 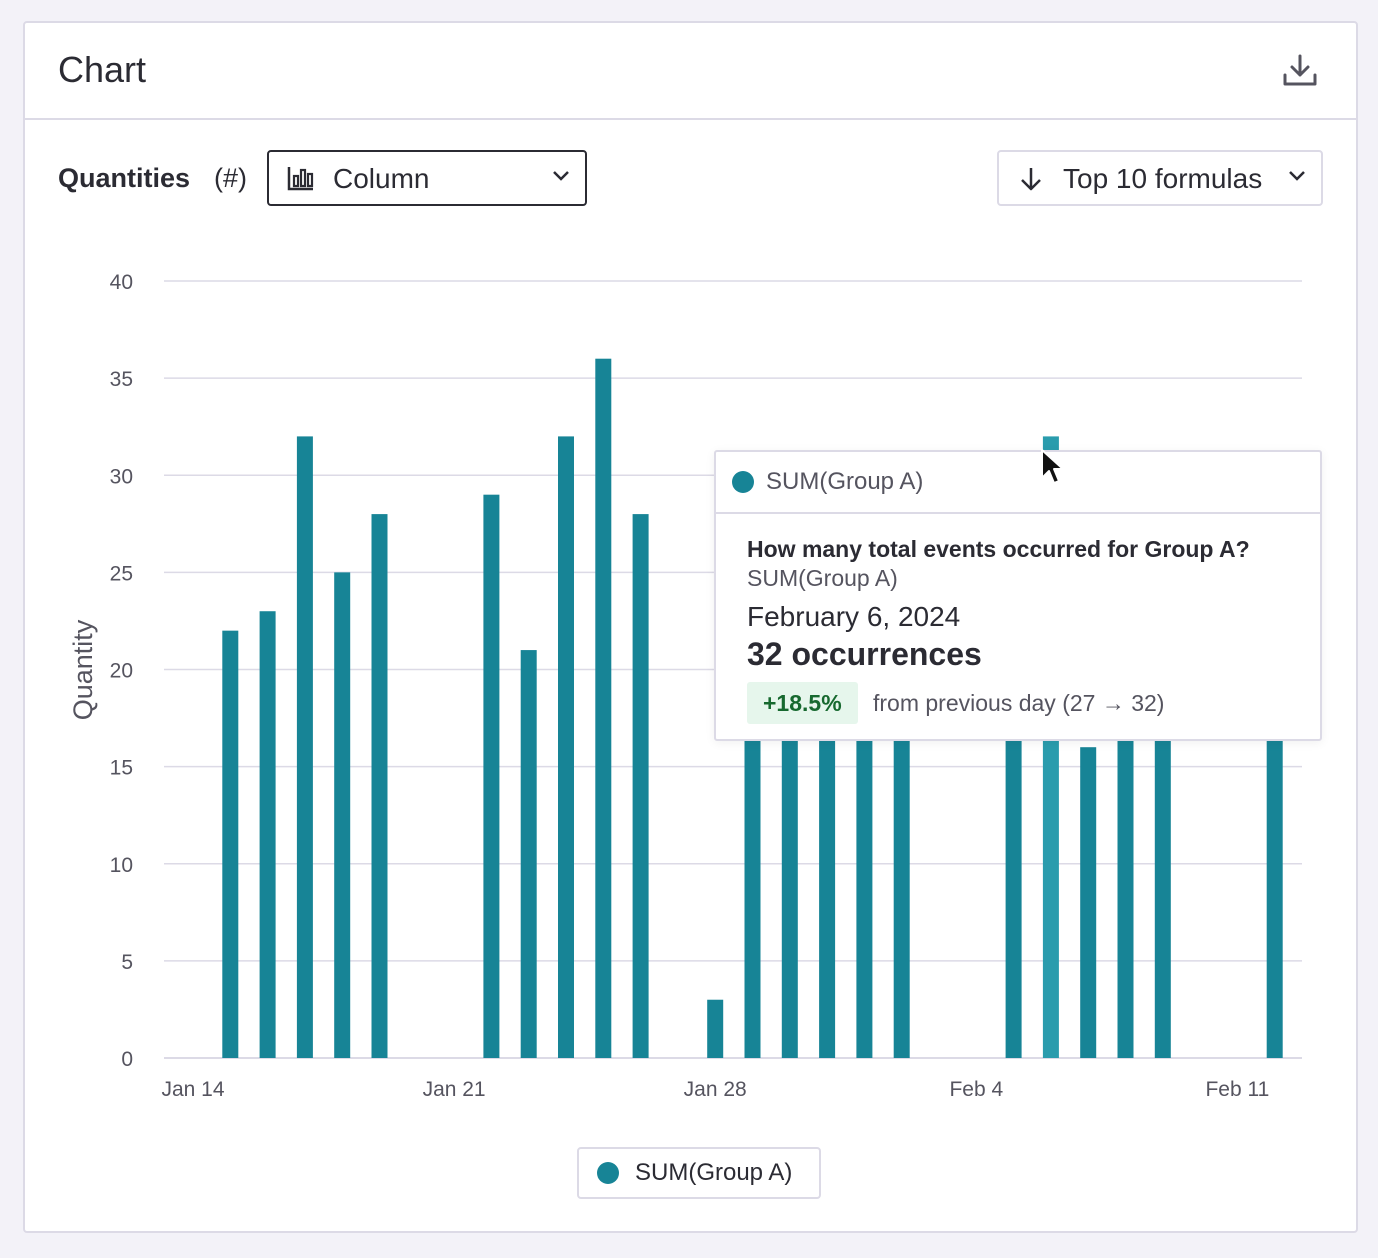 I want to click on card-header: Chart, so click(x=690, y=71).